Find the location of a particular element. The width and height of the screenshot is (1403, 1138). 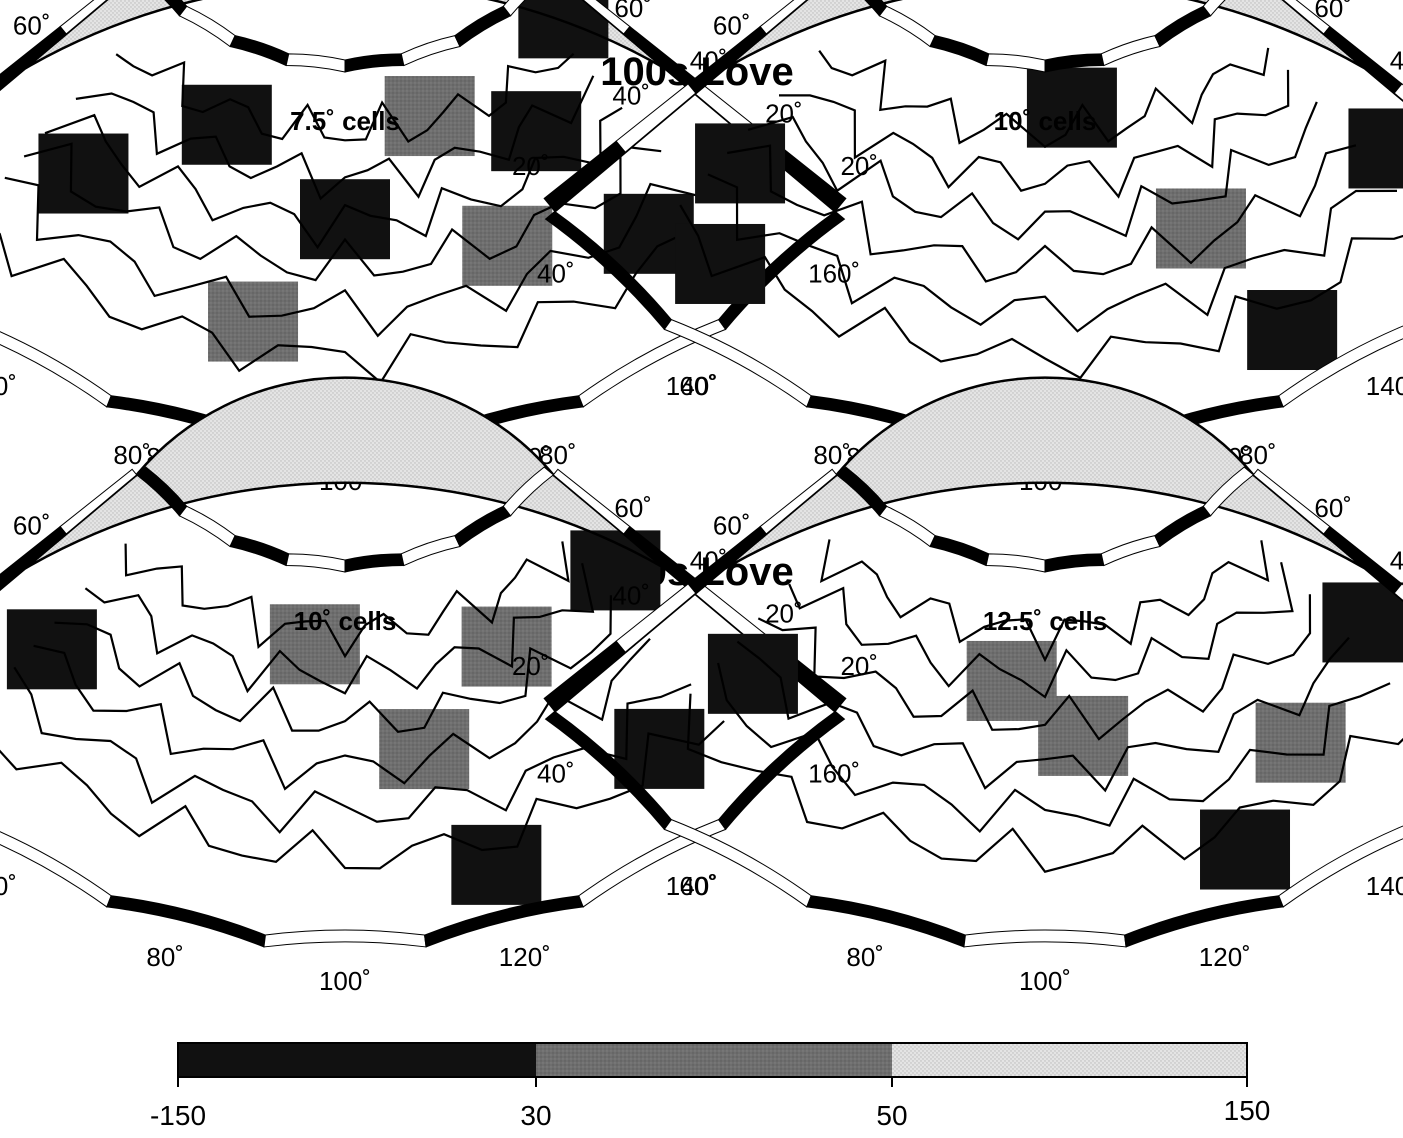

map-background is located at coordinates (418, 106).